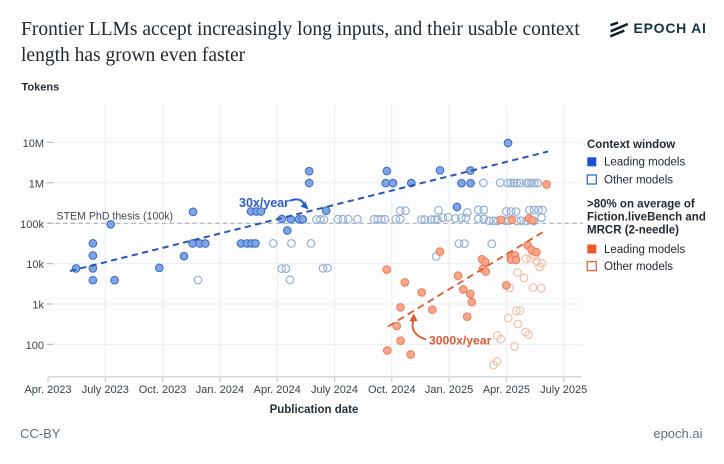 Image resolution: width=724 pixels, height=464 pixels. Describe the element at coordinates (563, 390) in the screenshot. I see `svg-text: July 2025` at that location.